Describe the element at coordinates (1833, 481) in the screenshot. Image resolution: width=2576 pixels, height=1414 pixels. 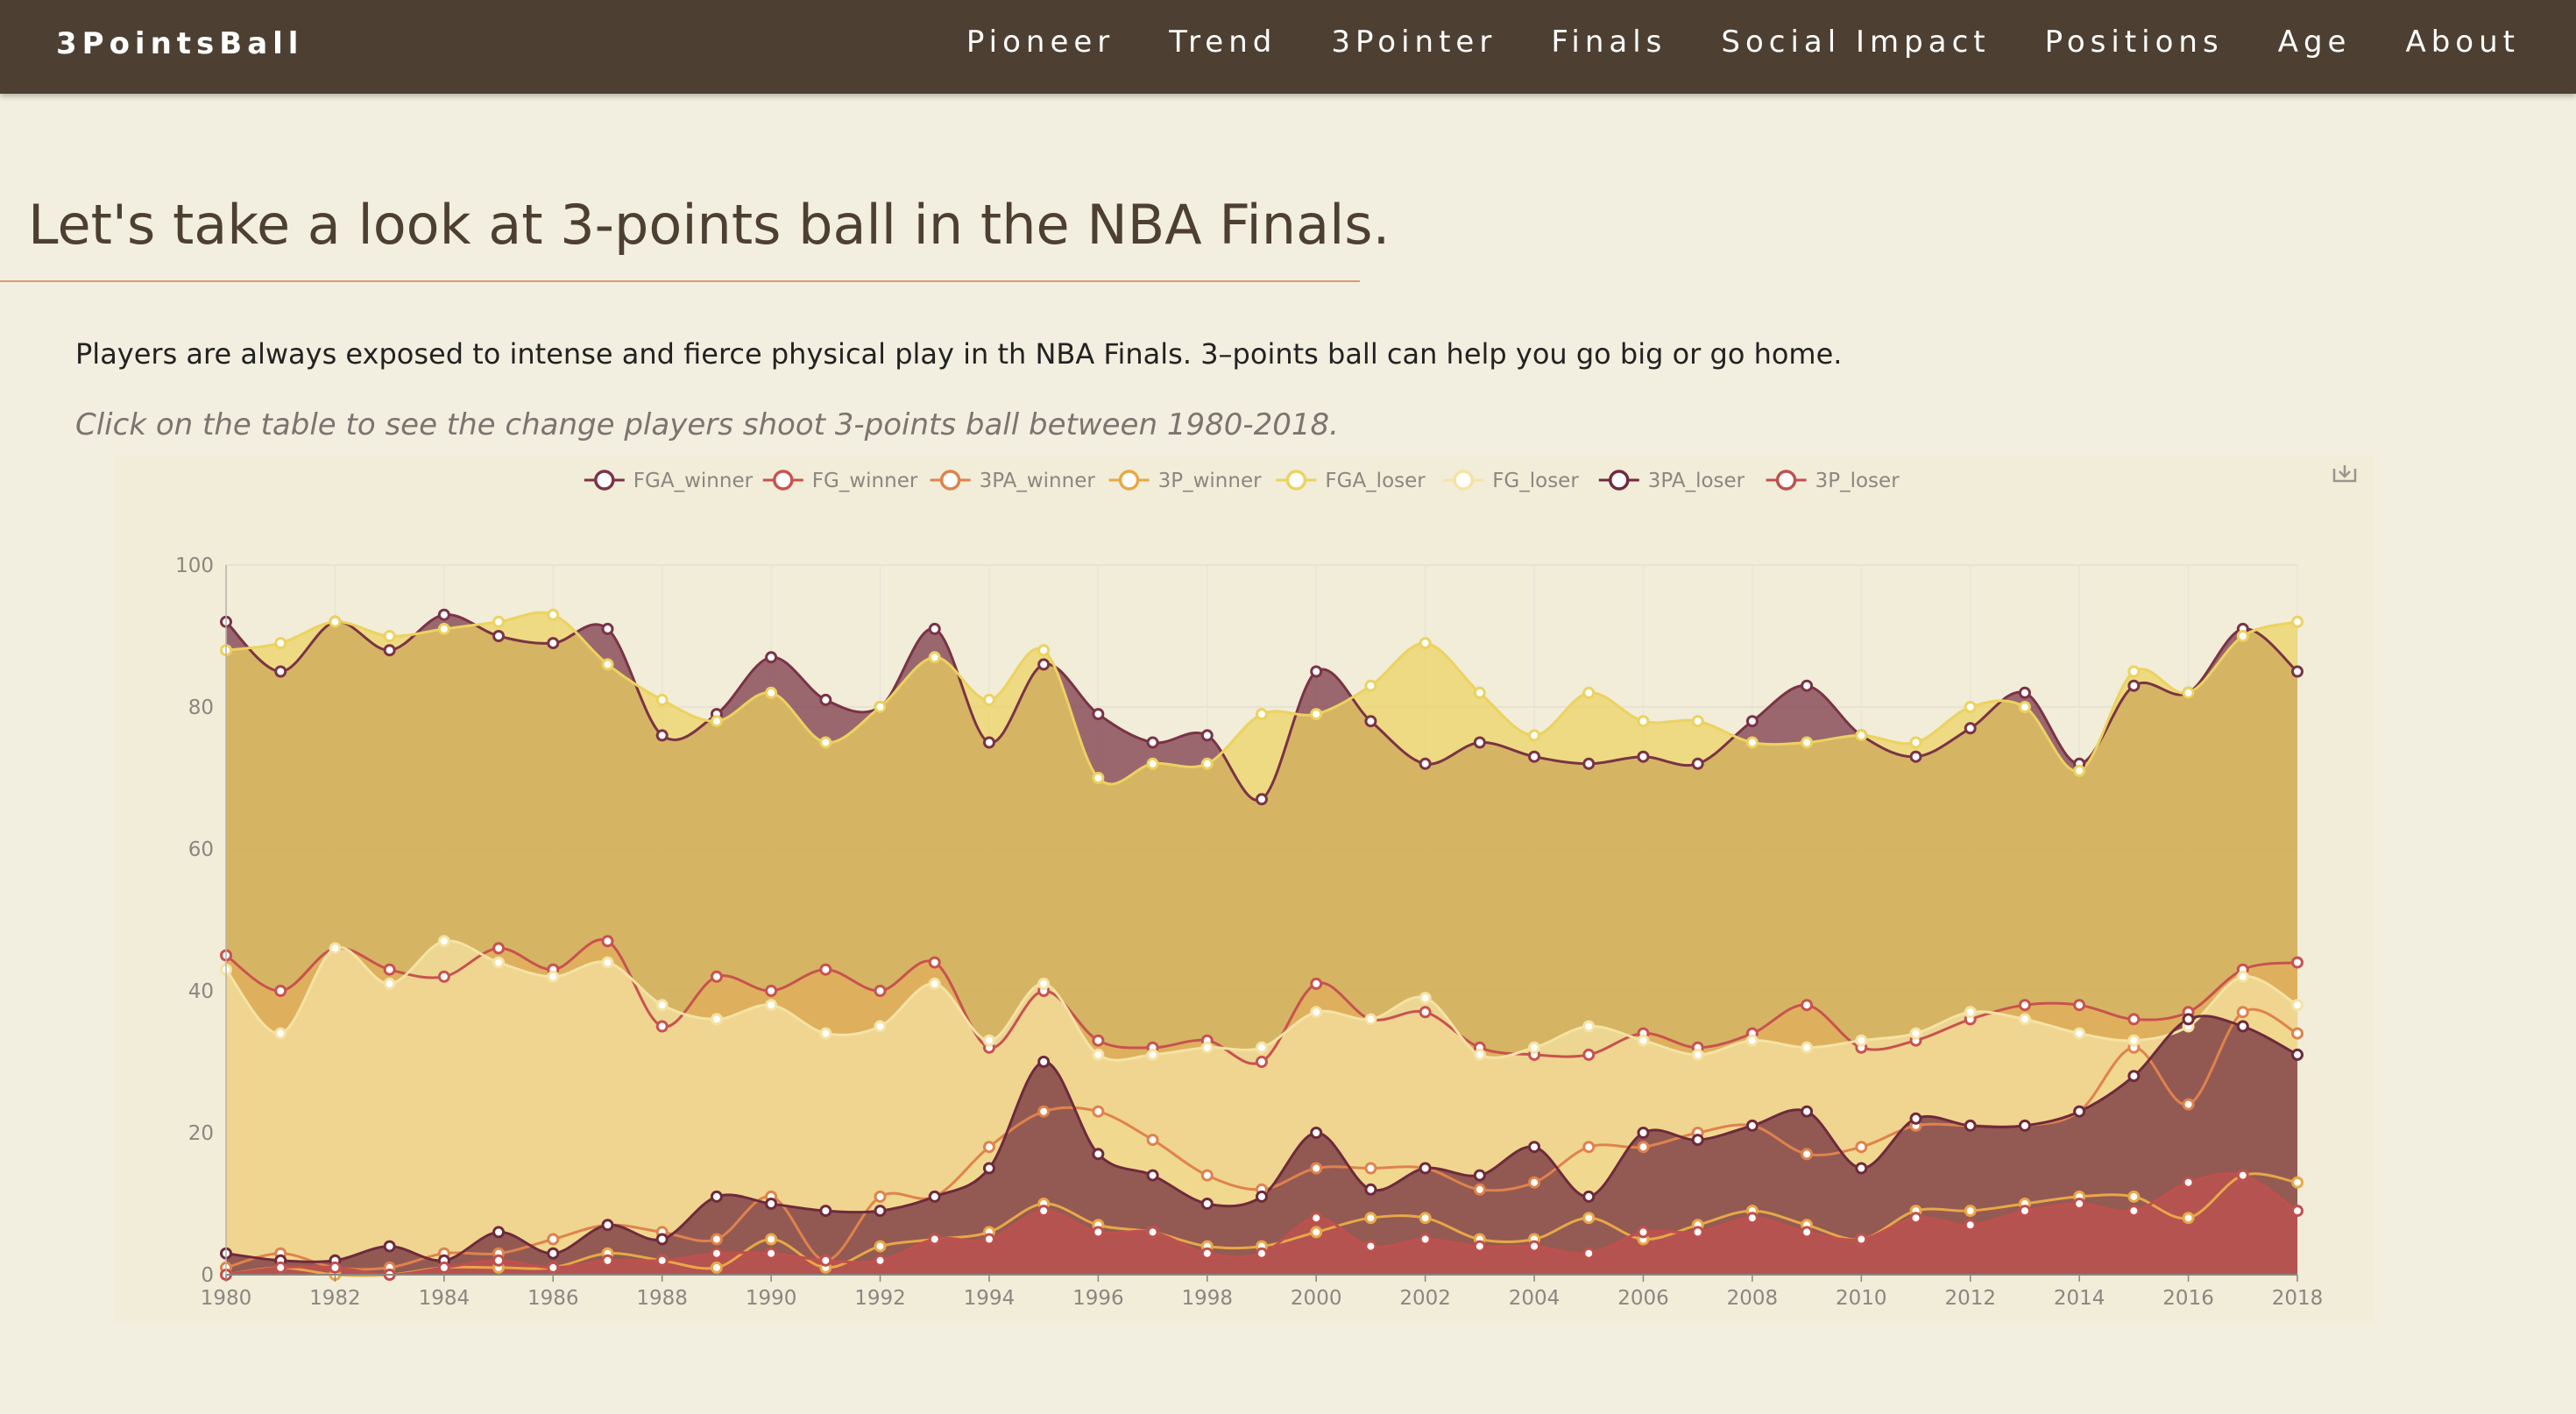
I see `legend-item-3P_loser: 3P_loser` at that location.